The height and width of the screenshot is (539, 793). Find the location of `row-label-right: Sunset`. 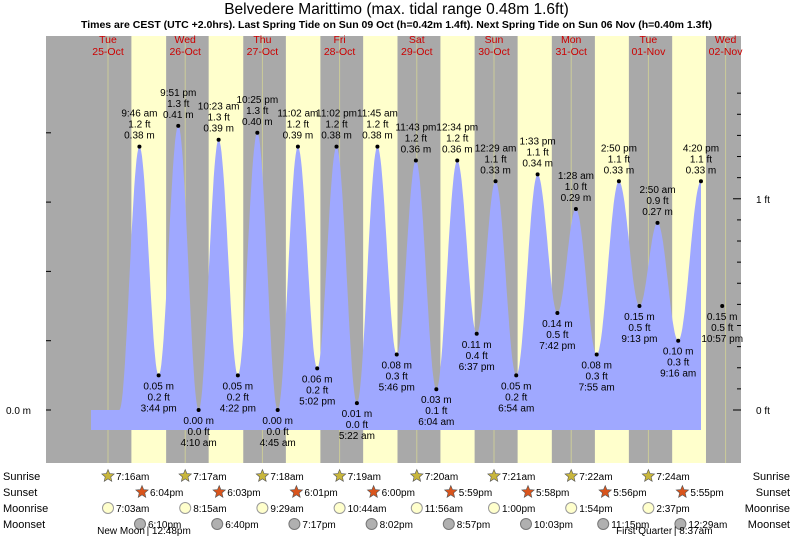

row-label-right: Sunset is located at coordinates (773, 493).